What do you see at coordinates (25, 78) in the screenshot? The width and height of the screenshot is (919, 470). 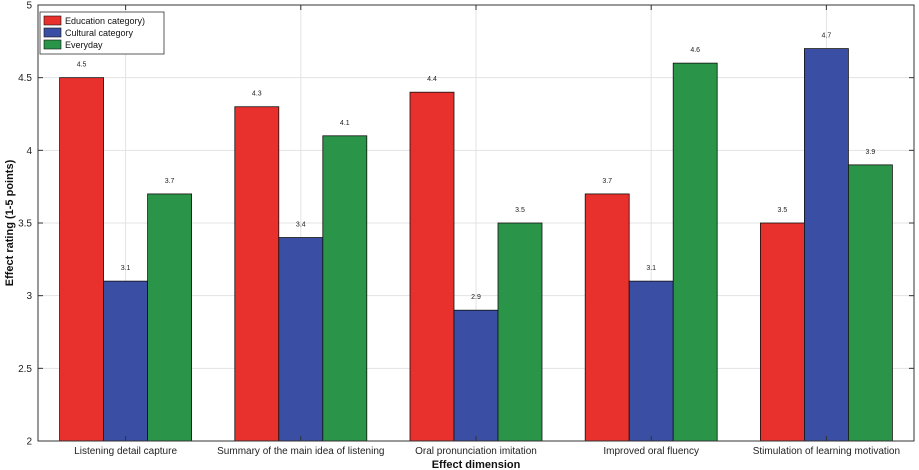 I see `y-tick-label: 4.5` at bounding box center [25, 78].